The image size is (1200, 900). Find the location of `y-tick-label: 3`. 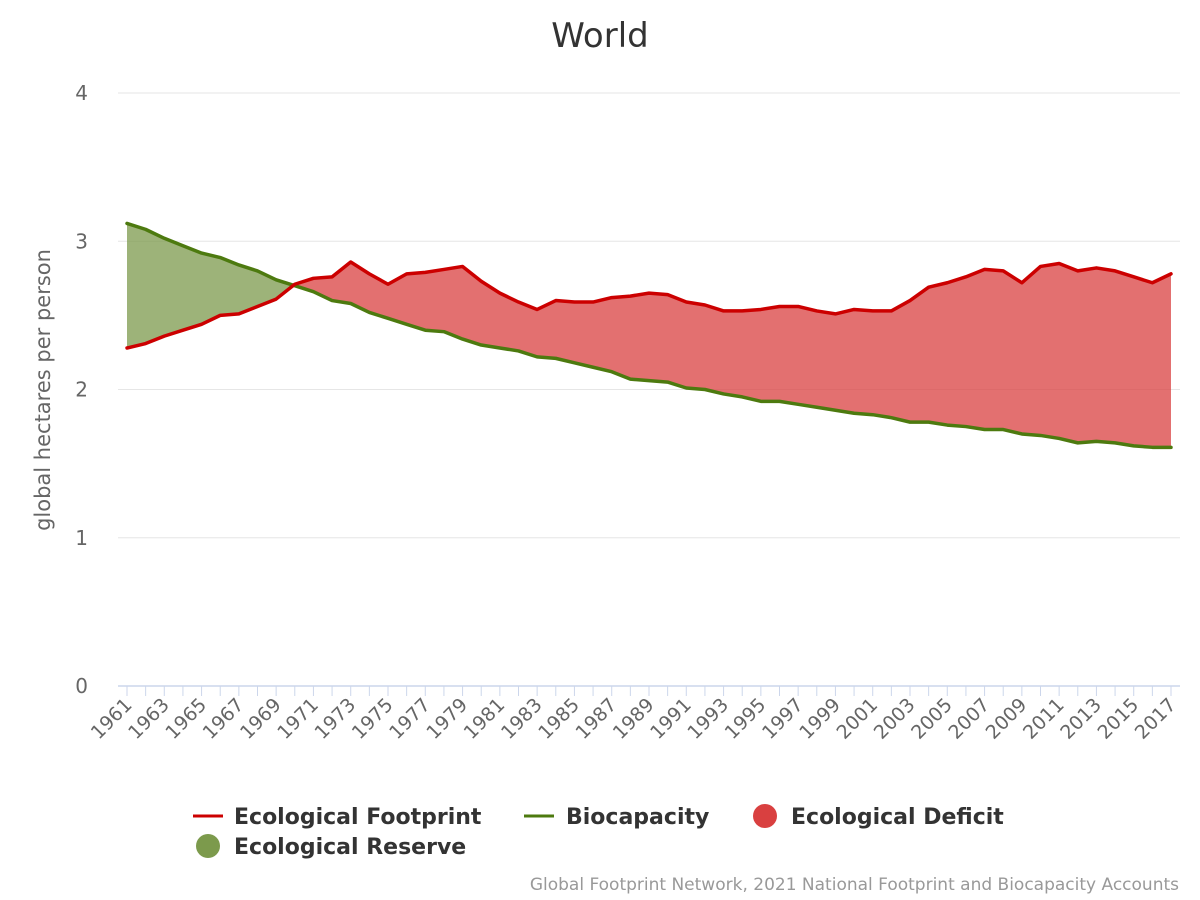

y-tick-label: 3 is located at coordinates (81, 241).